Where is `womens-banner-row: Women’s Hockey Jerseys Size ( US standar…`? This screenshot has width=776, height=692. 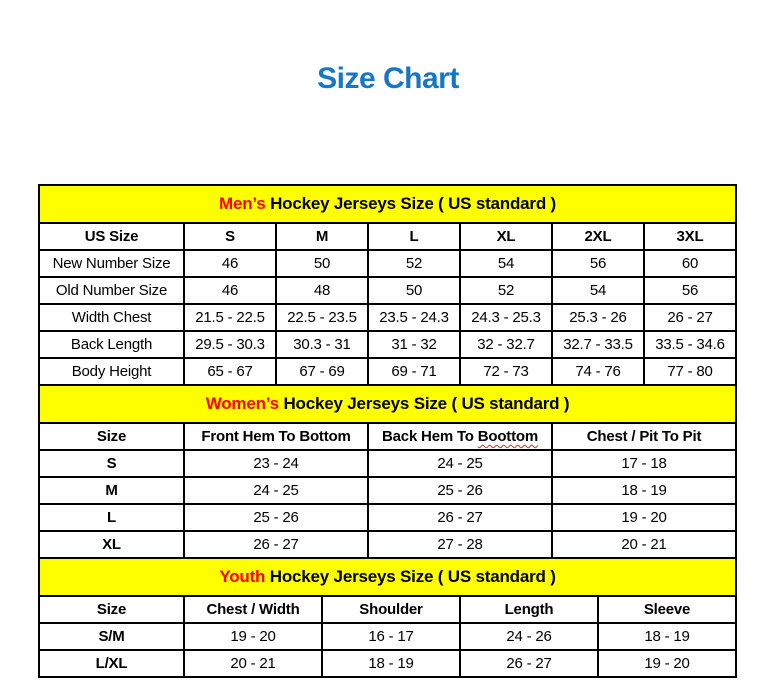
womens-banner-row: Women’s Hockey Jerseys Size ( US standar… is located at coordinates (387, 404).